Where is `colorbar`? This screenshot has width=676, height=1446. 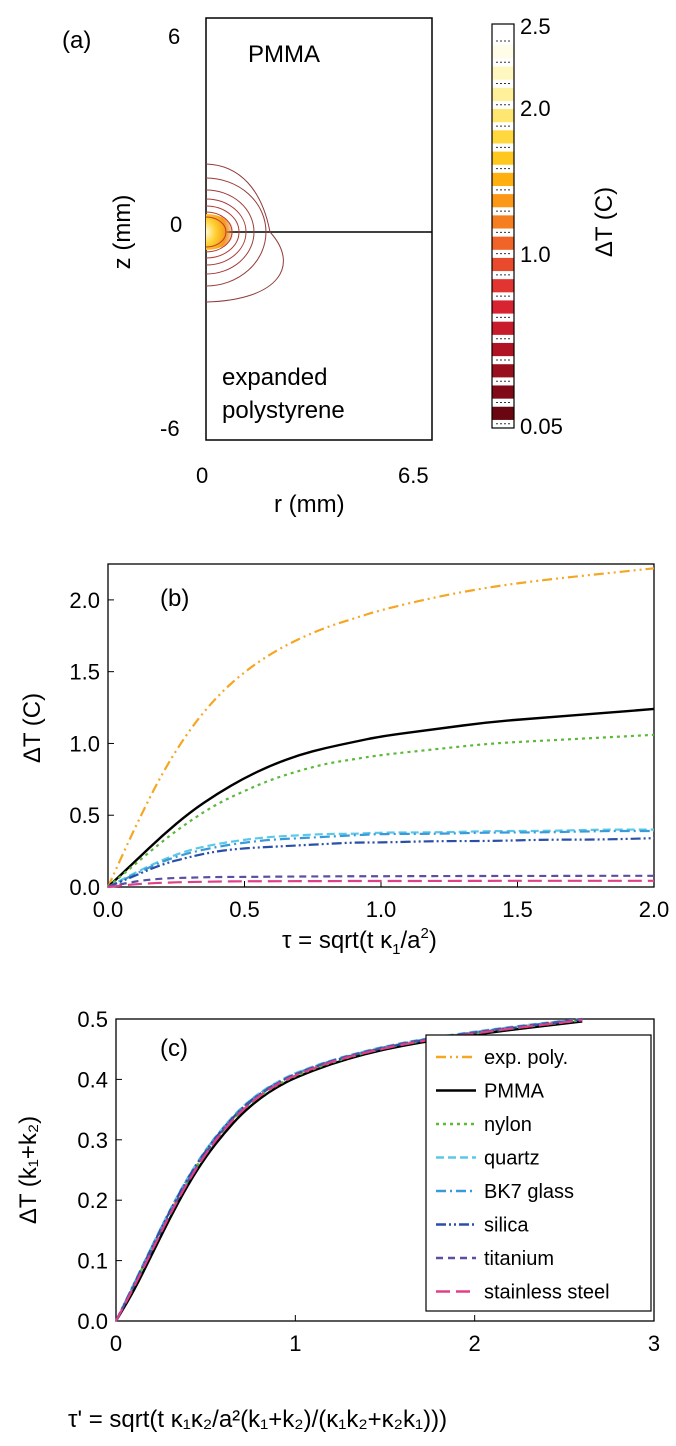
colorbar is located at coordinates (503, 226).